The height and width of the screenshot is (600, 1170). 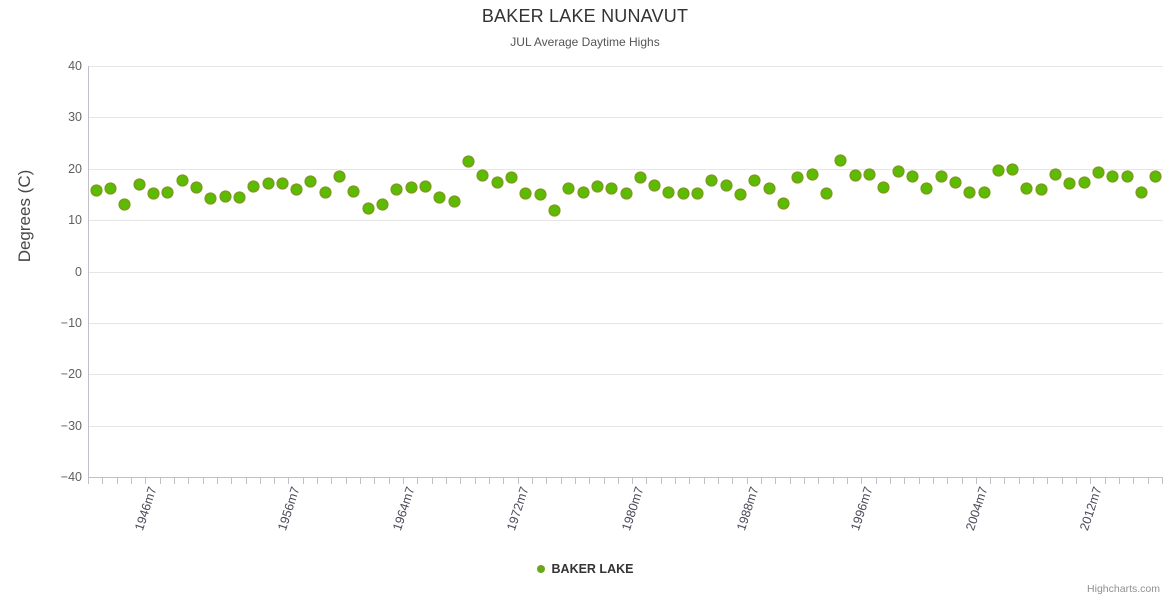 What do you see at coordinates (71, 374) in the screenshot?
I see `y-axis-tick-label: −20` at bounding box center [71, 374].